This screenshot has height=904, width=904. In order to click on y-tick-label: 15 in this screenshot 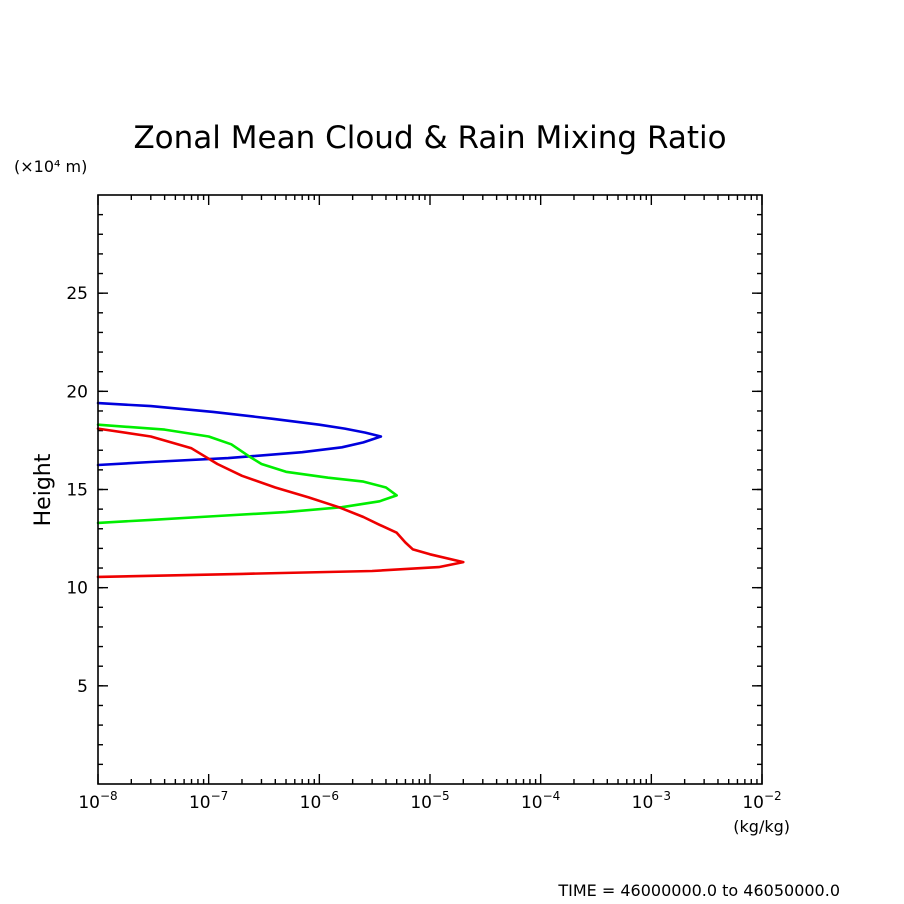, I will do `click(77, 491)`.